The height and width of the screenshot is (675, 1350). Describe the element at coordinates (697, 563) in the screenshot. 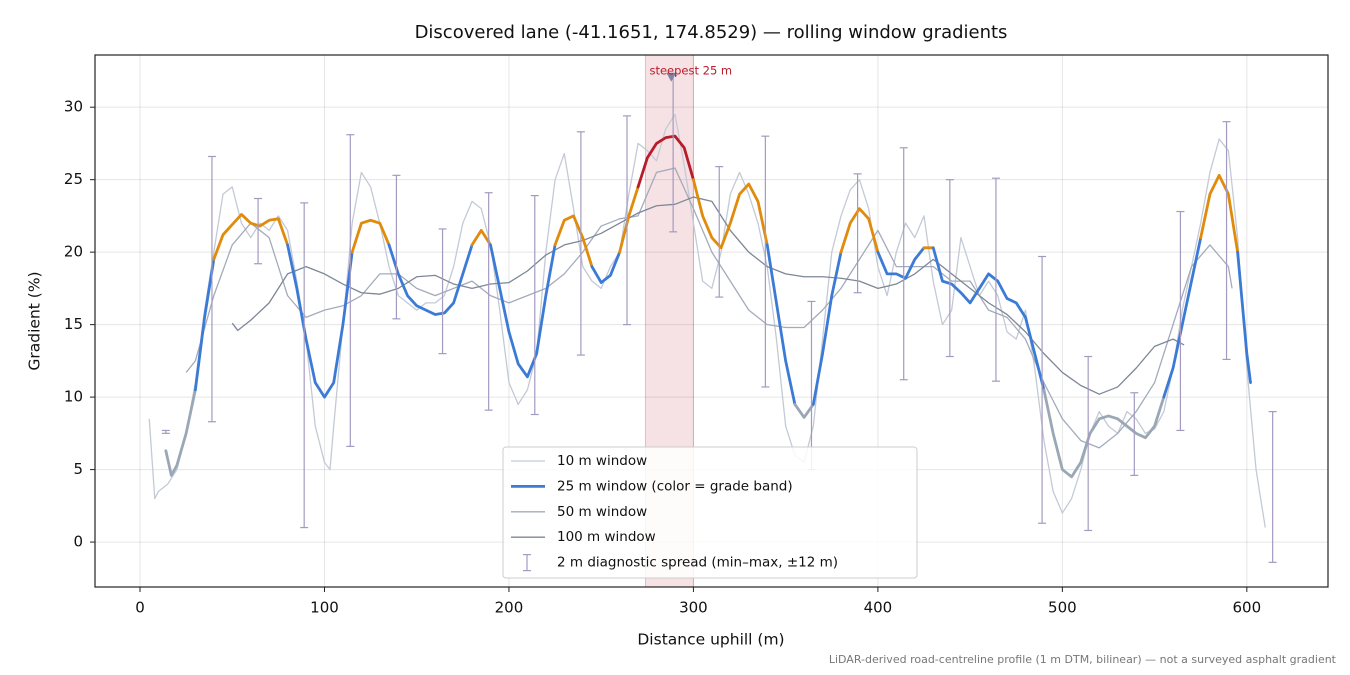

I see `legend-label: 2 m diagnostic spread (min–max, ±12 m)` at that location.